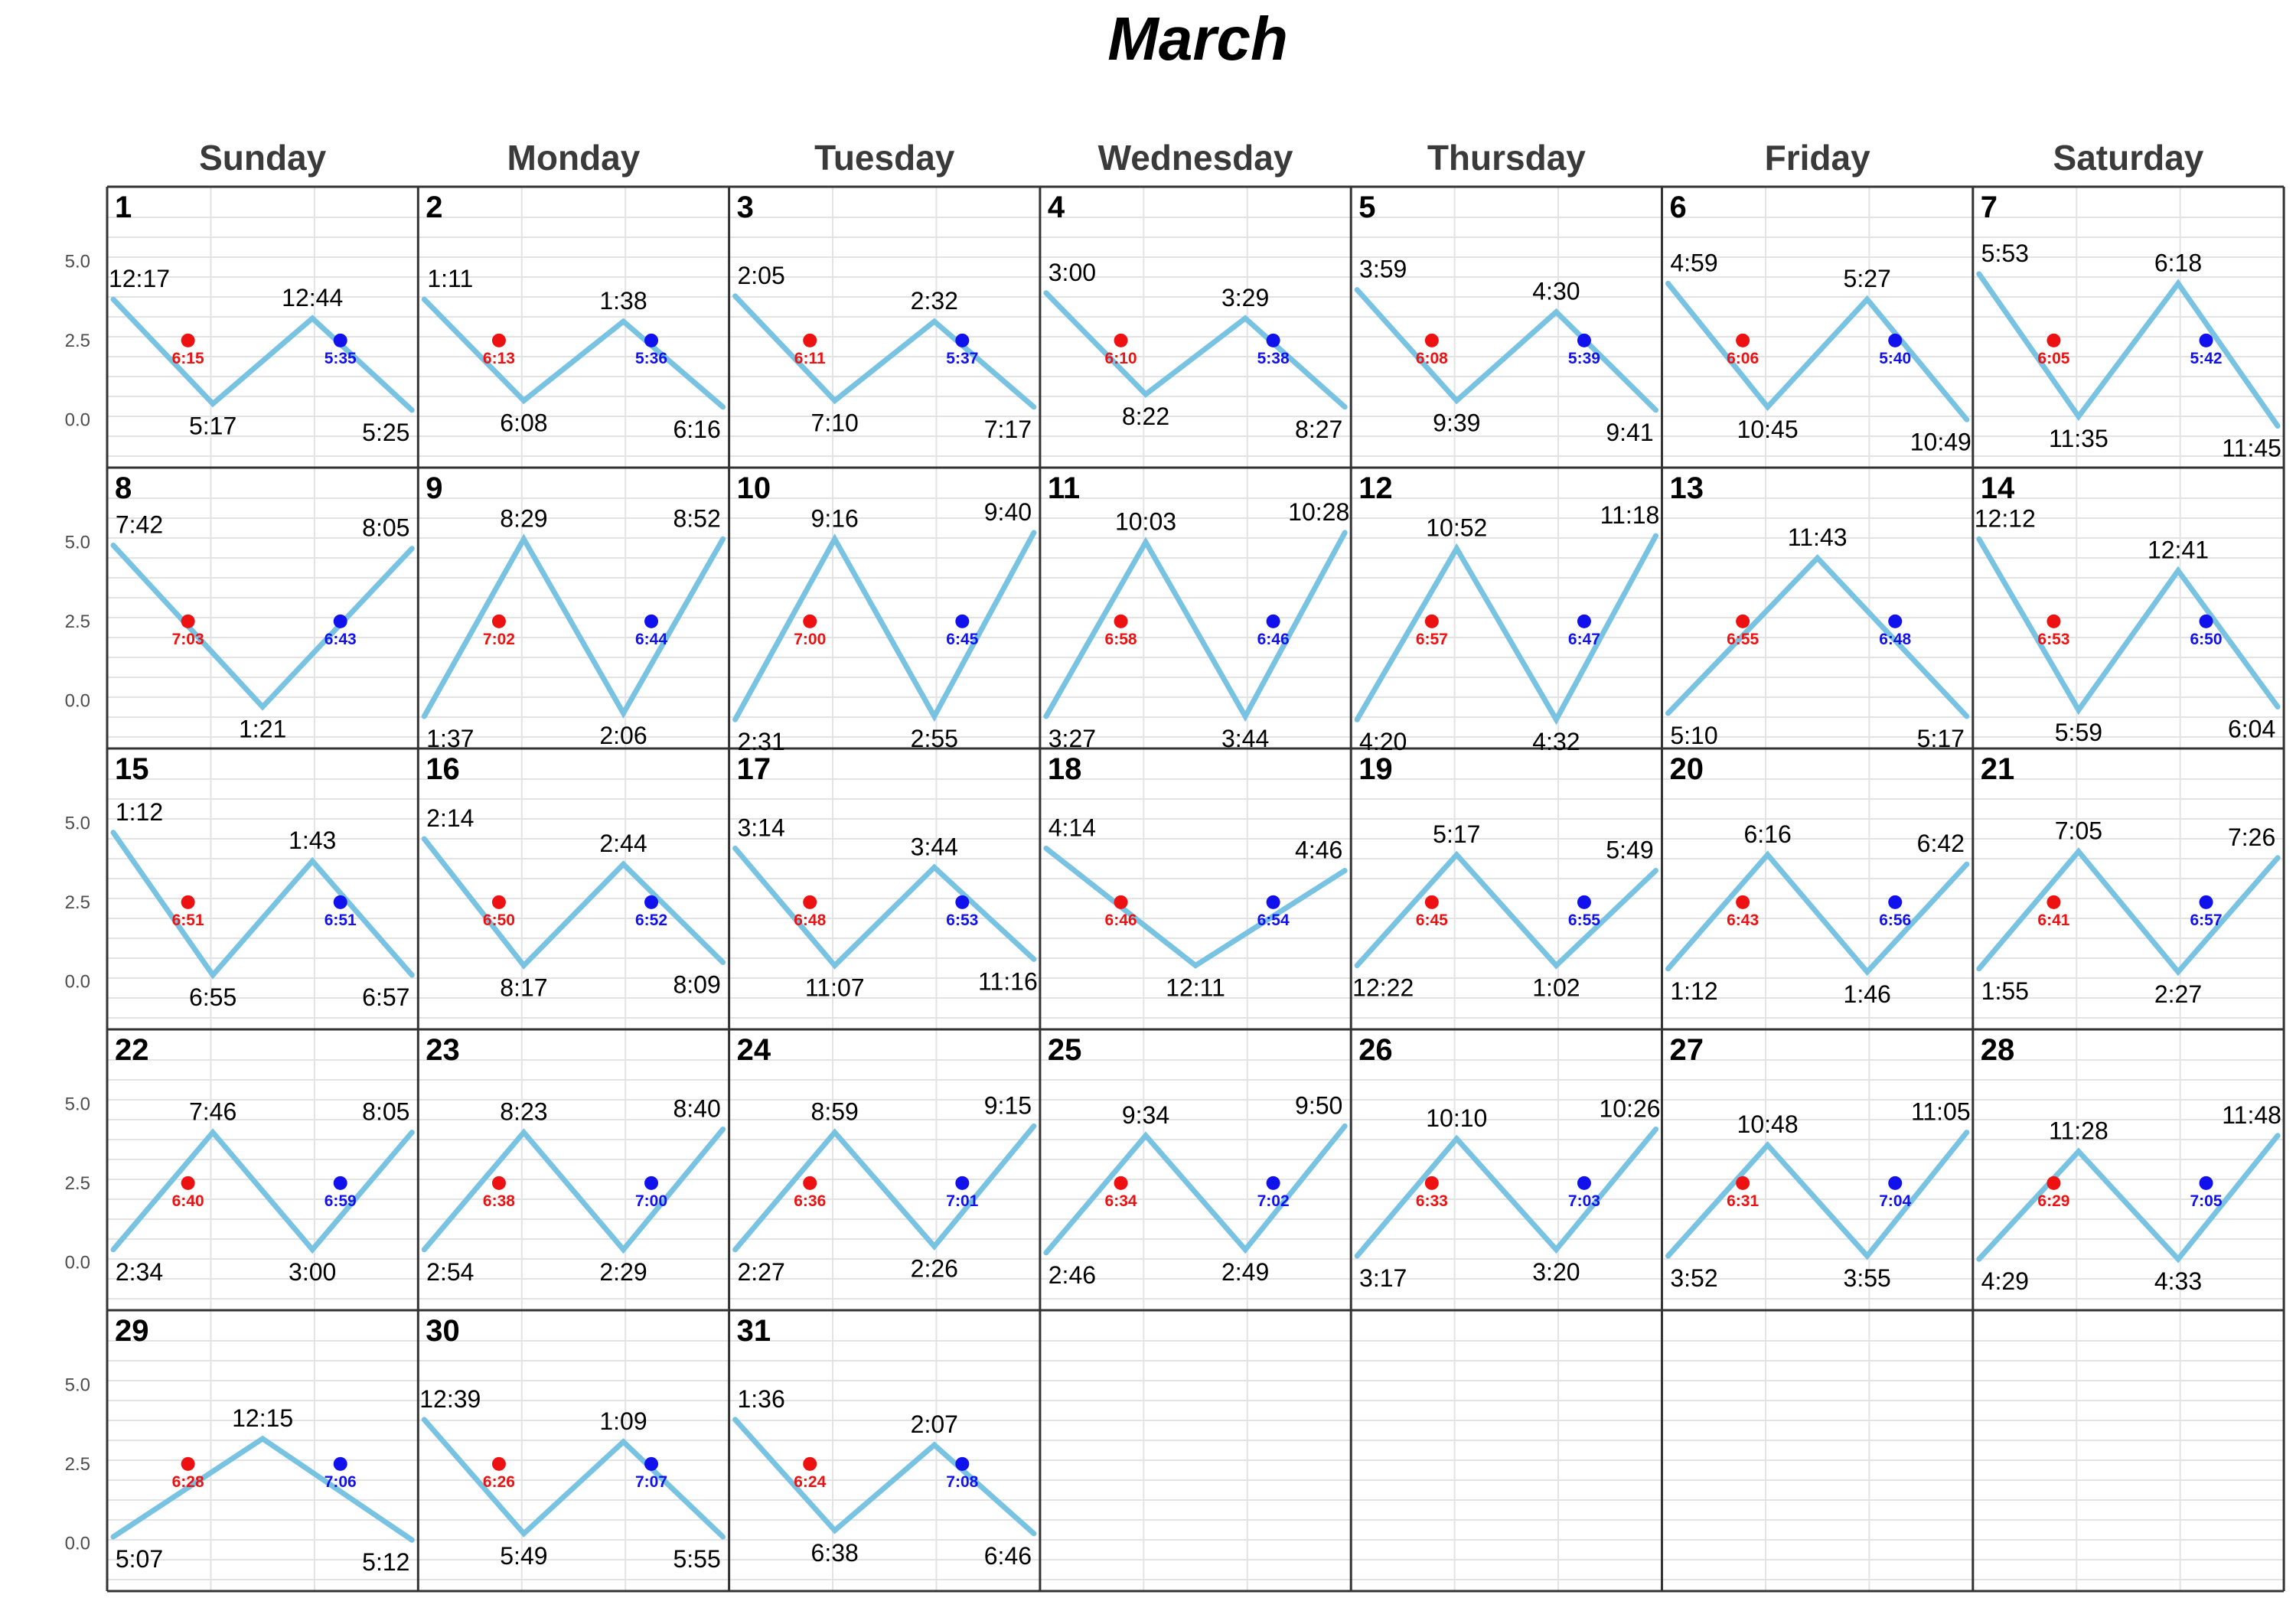 This screenshot has width=2296, height=1611. What do you see at coordinates (1895, 358) in the screenshot?
I see `sunset-label: 5:40` at bounding box center [1895, 358].